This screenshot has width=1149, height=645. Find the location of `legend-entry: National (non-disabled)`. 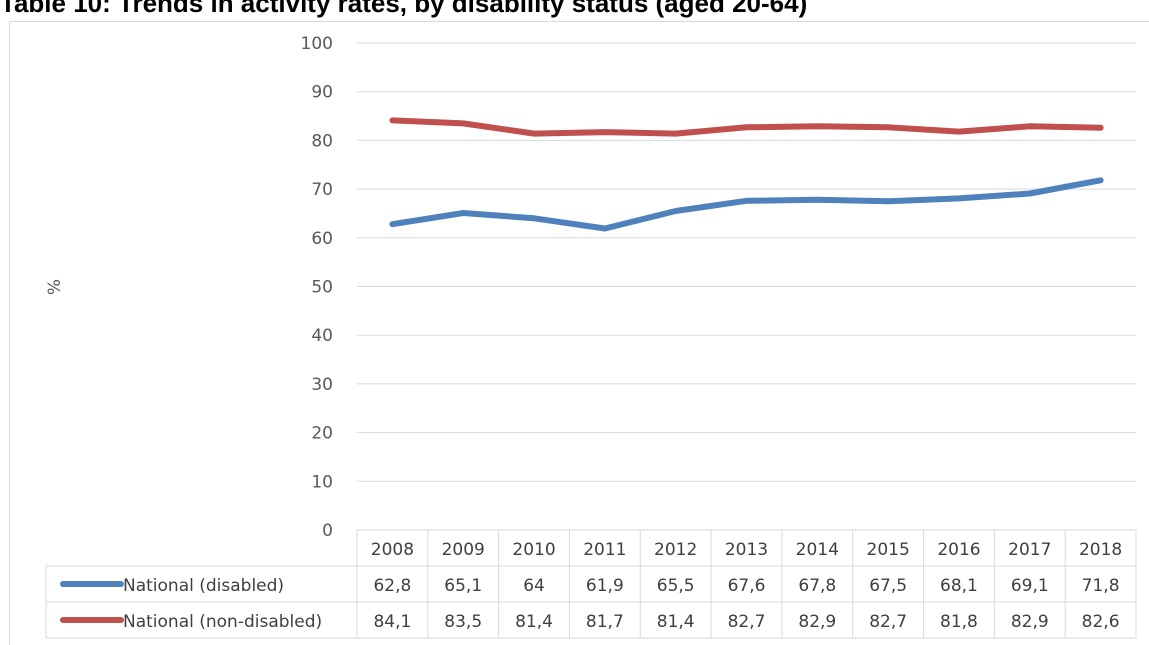

legend-entry: National (non-disabled) is located at coordinates (222, 622).